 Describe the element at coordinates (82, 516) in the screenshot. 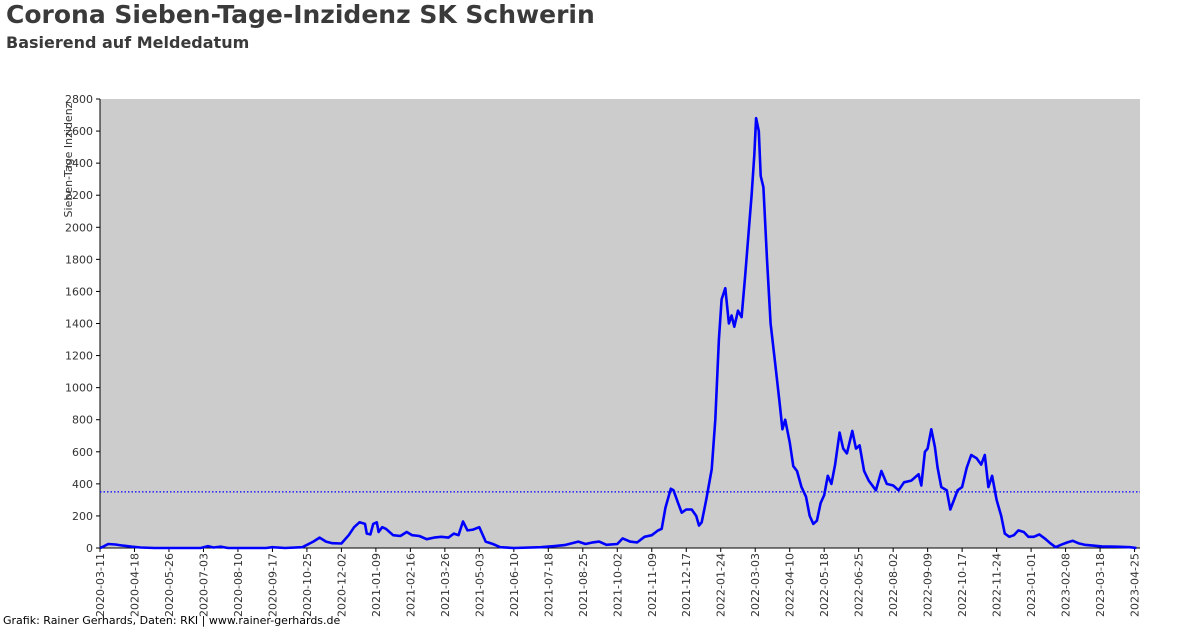

I see `y-tick-label: 200` at that location.